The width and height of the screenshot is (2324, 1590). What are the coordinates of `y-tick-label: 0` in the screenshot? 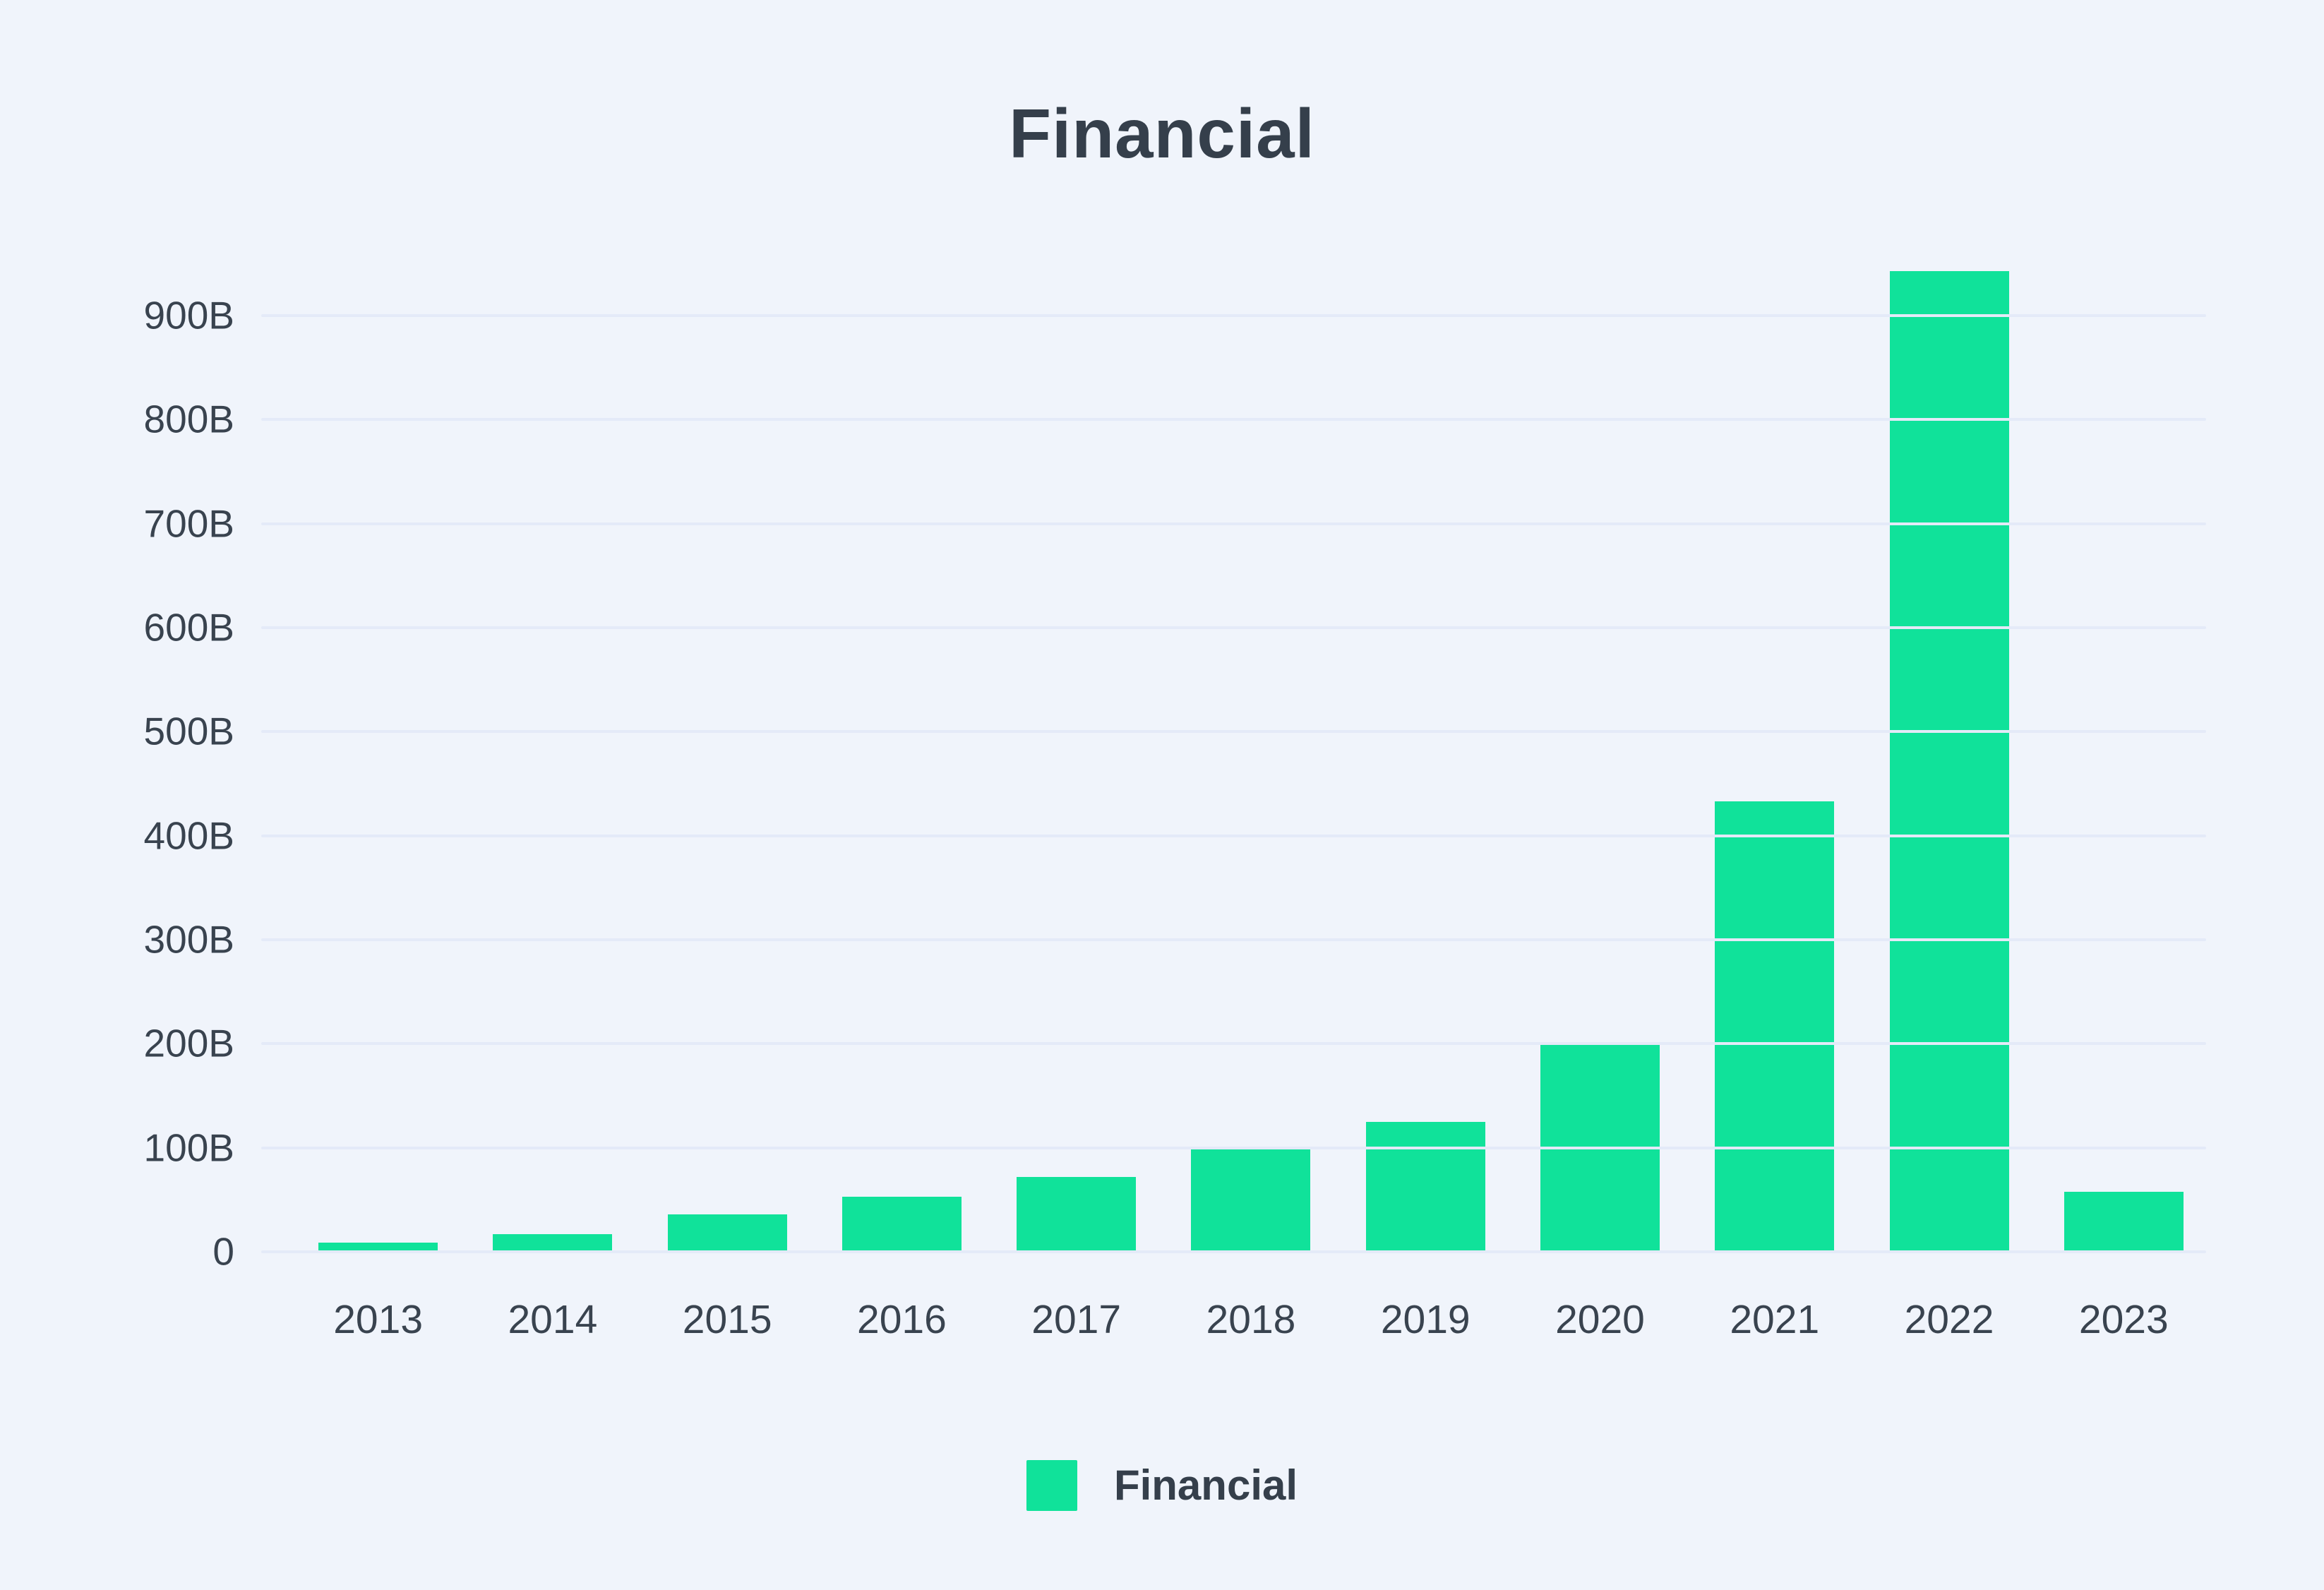 It's located at (223, 1251).